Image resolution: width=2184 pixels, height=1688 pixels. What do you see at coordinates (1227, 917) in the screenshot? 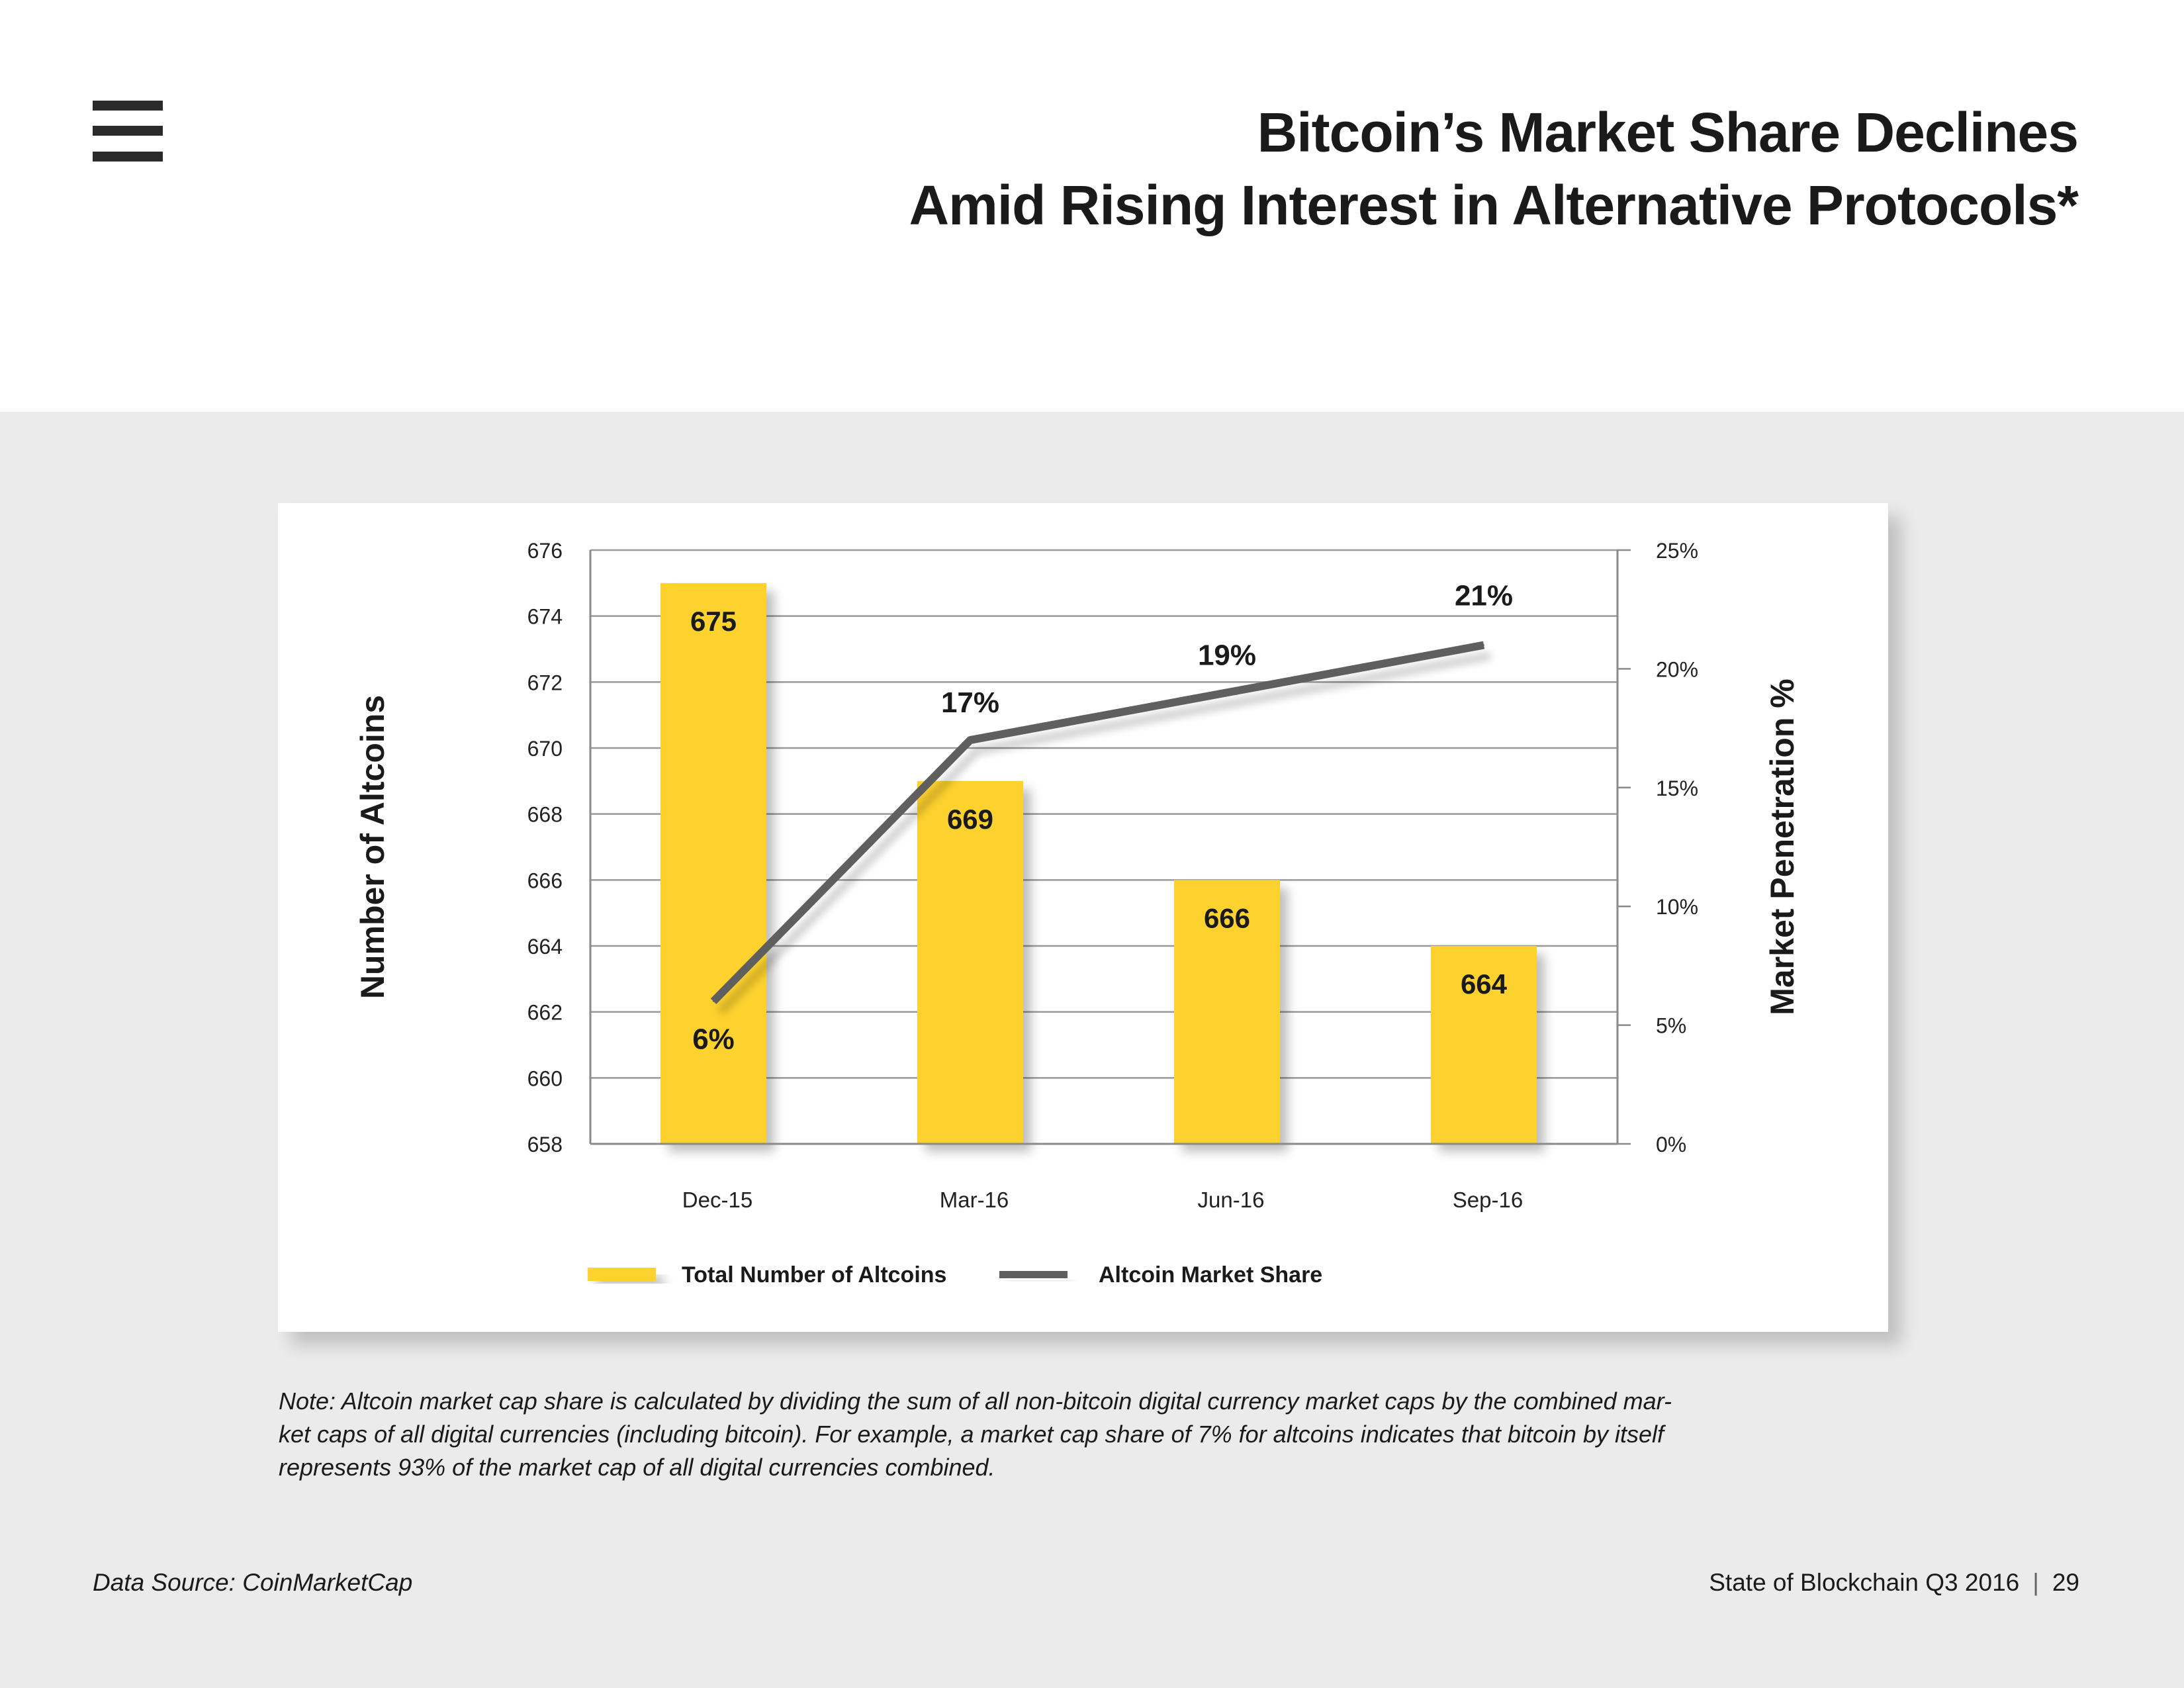
I see `bar-value-label: 666` at bounding box center [1227, 917].